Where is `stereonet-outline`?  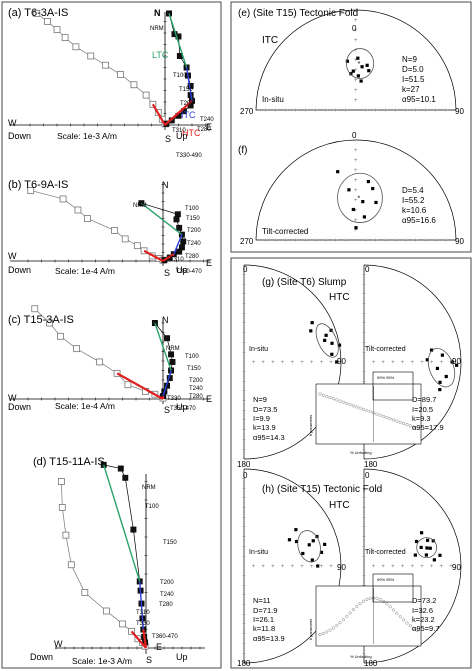 stereonet-outline is located at coordinates (356, 60).